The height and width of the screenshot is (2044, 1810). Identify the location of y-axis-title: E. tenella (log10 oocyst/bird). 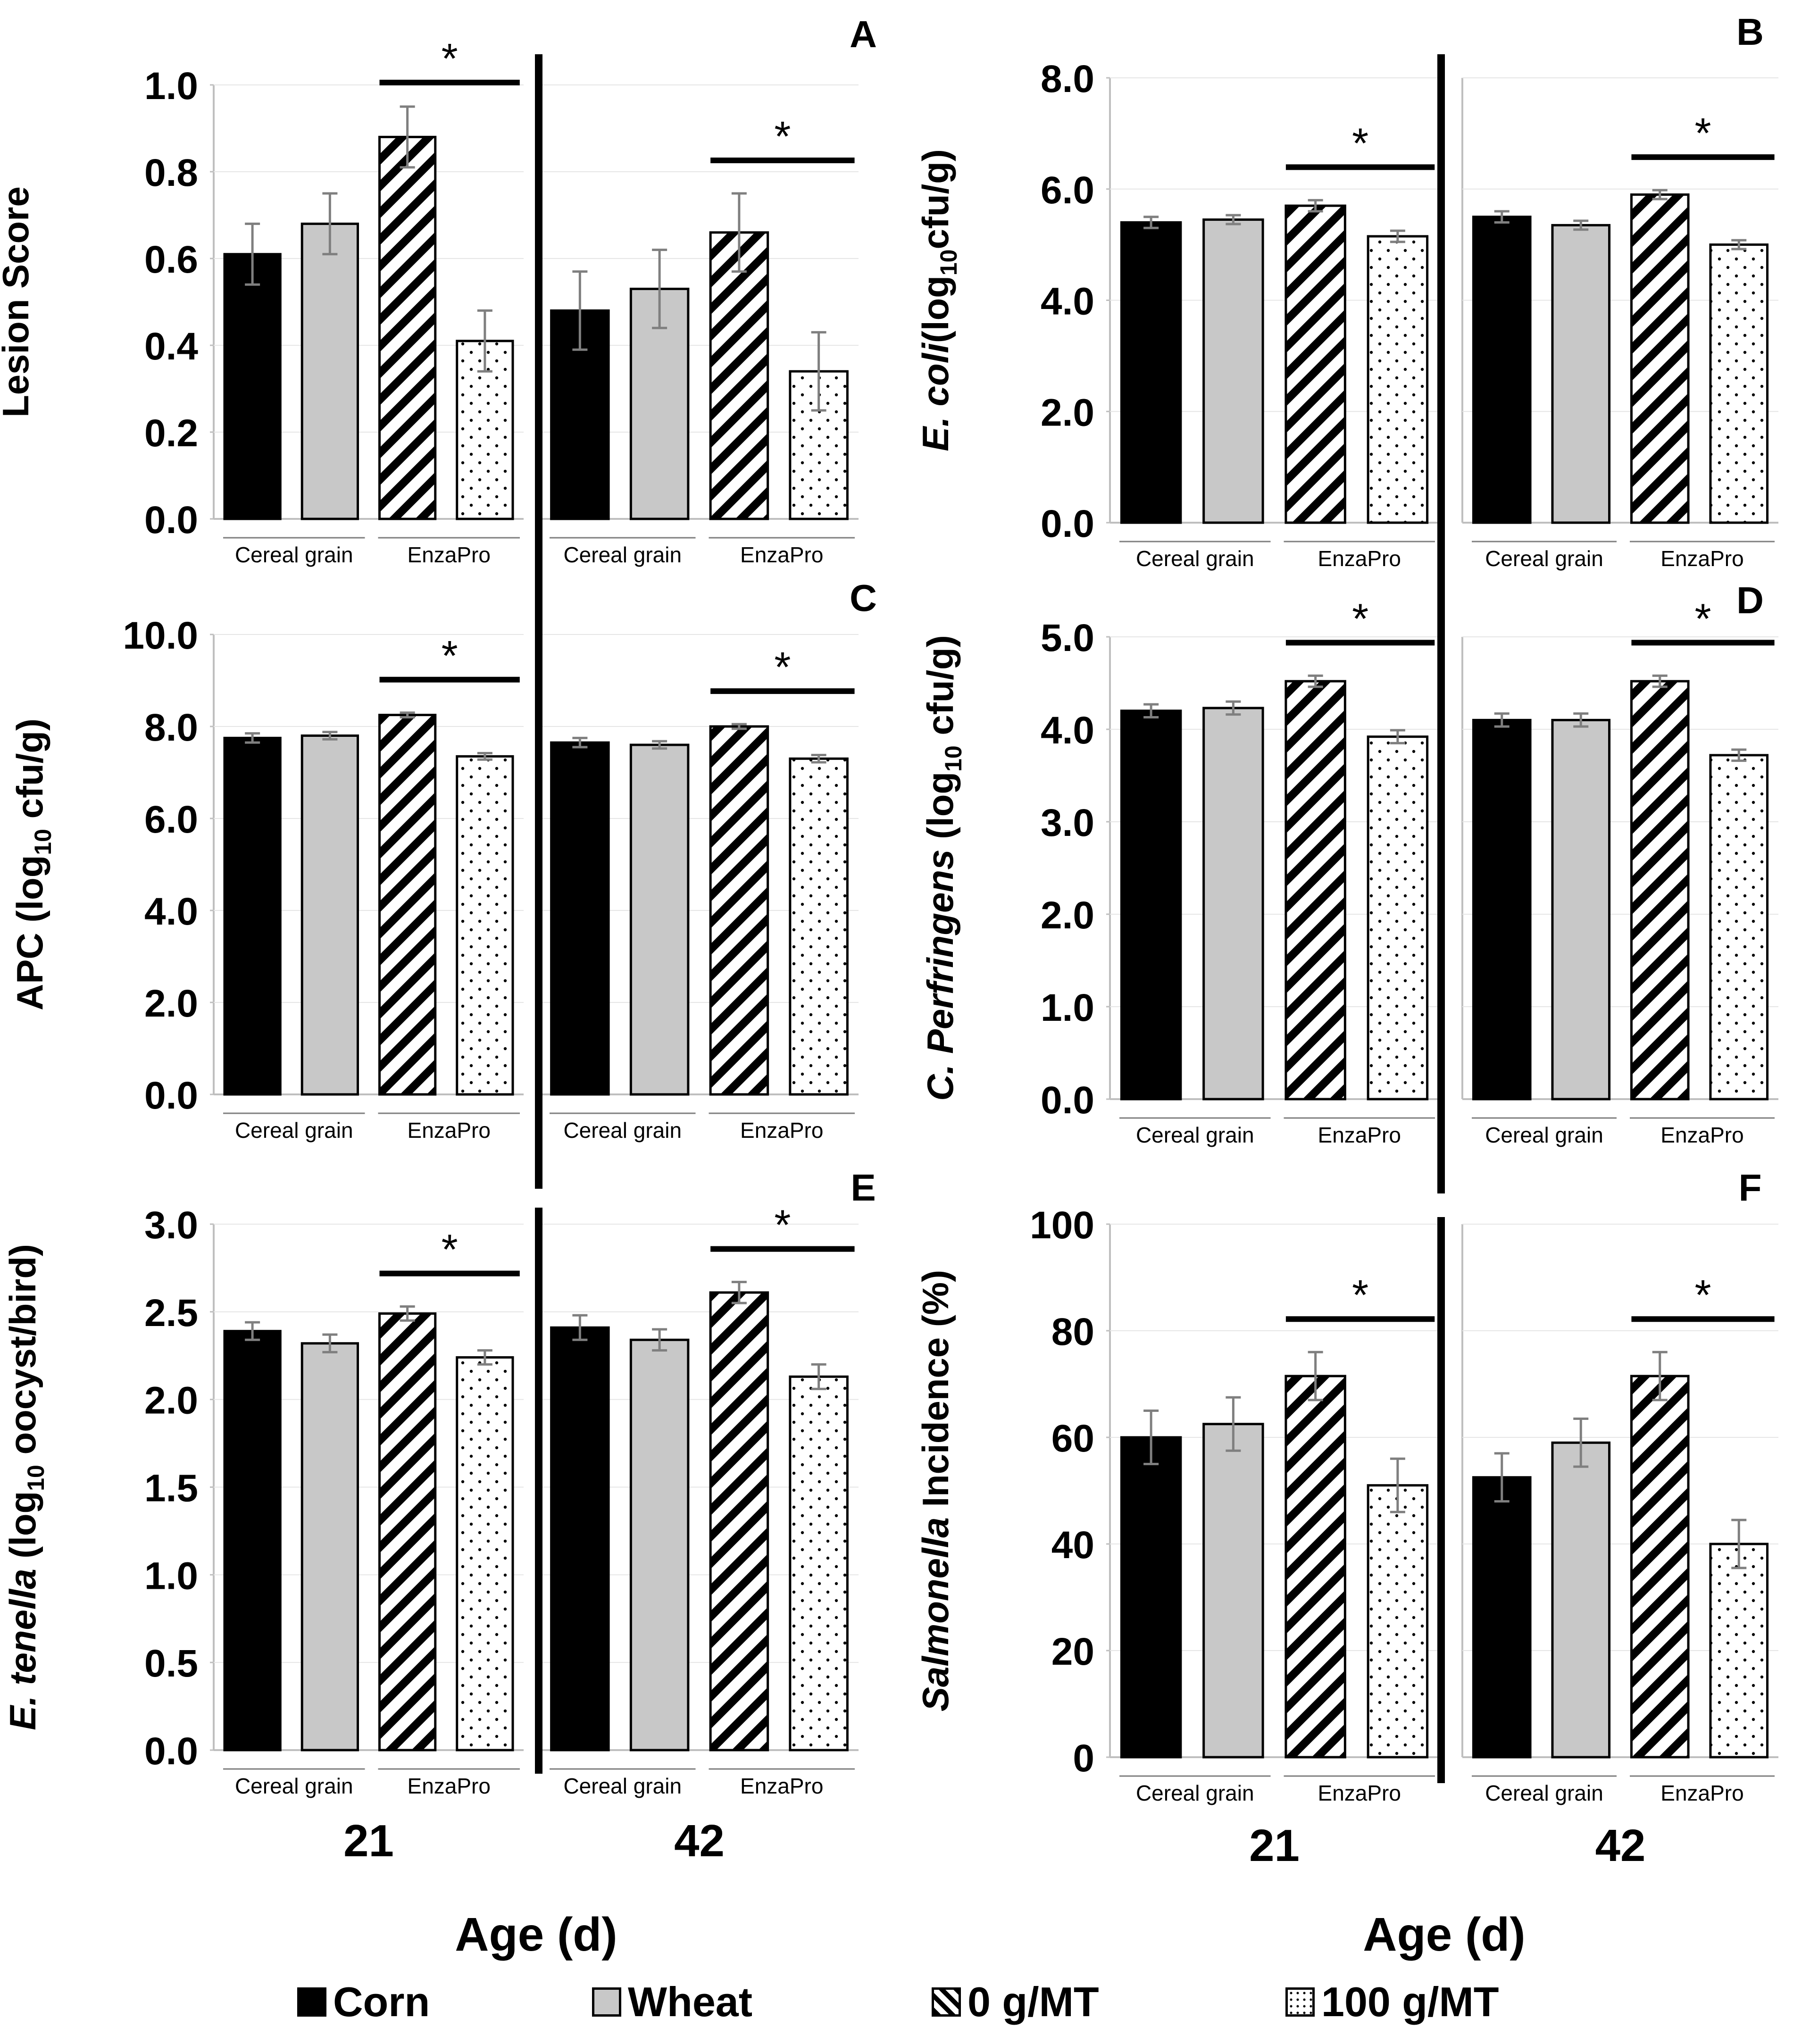
(25, 1487).